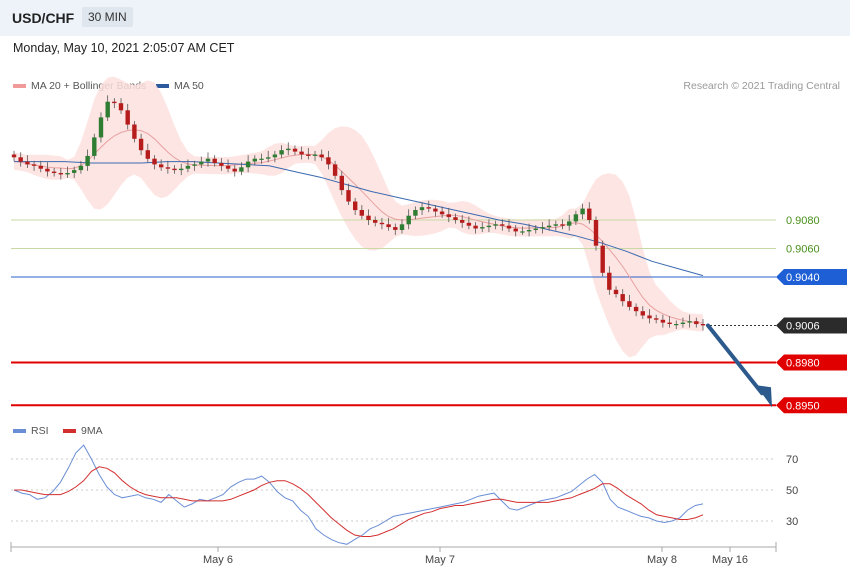 Image resolution: width=850 pixels, height=576 pixels. What do you see at coordinates (792, 522) in the screenshot?
I see `rsi-tick-label: 30` at bounding box center [792, 522].